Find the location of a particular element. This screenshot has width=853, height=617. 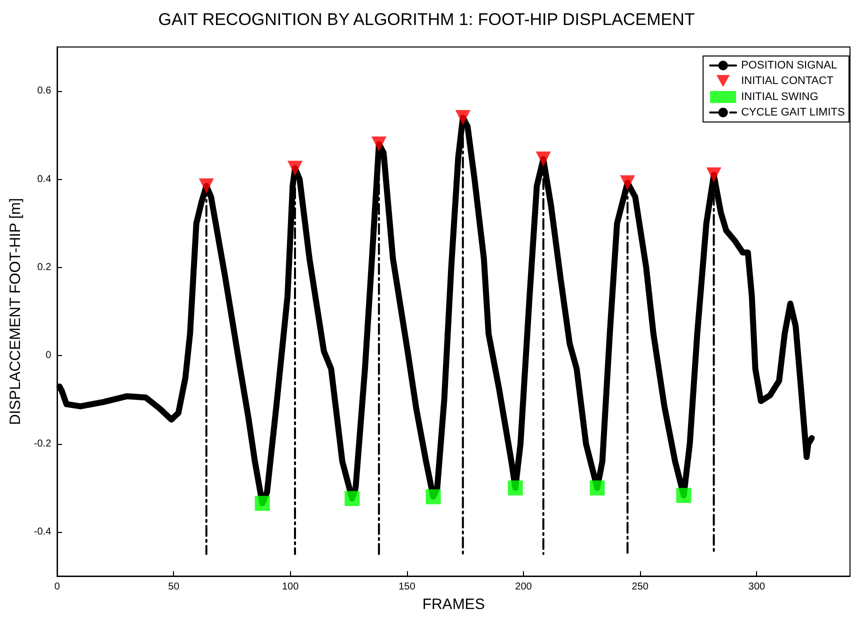

x-tick-label: 300 is located at coordinates (757, 587).